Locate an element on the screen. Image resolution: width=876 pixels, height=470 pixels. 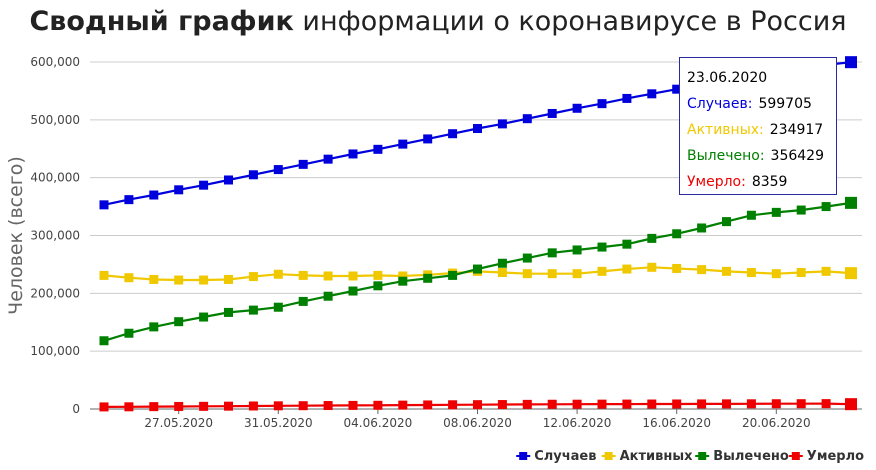
tooltip-row-deaths: Умерло: 8359 is located at coordinates (761, 182).